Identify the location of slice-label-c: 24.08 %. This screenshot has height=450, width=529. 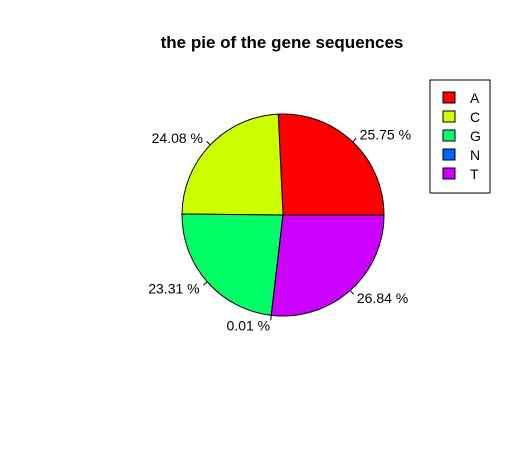
(177, 138).